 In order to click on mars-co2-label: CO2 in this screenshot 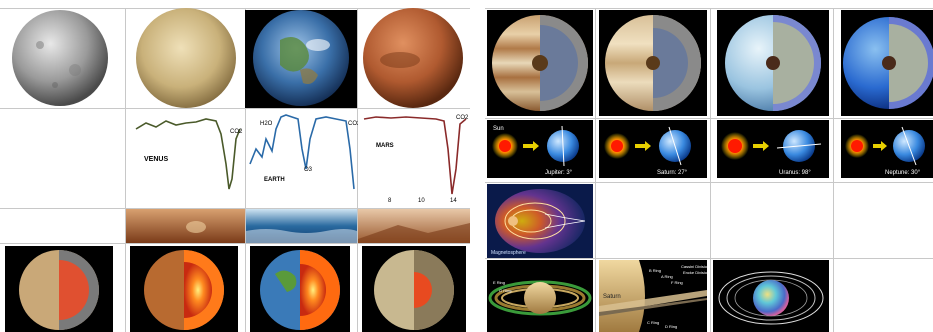, I will do `click(462, 118)`.